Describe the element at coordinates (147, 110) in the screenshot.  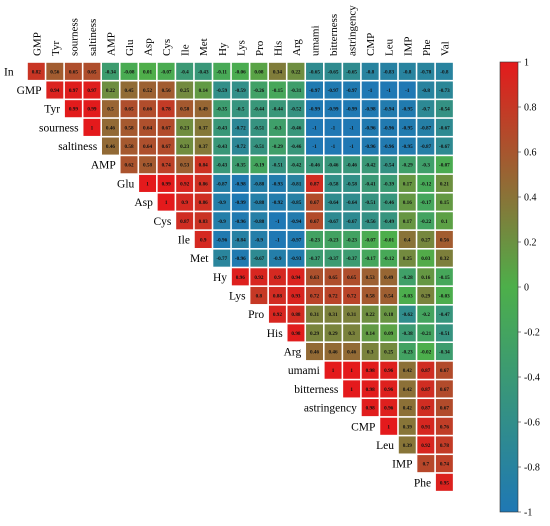
I see `cell-value-label: 0.66` at that location.